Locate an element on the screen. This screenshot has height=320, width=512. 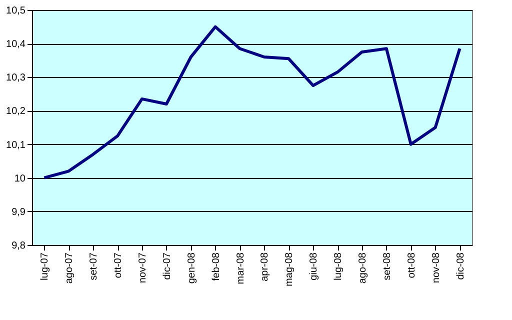
x-tick-label: nov-08 is located at coordinates (436, 268).